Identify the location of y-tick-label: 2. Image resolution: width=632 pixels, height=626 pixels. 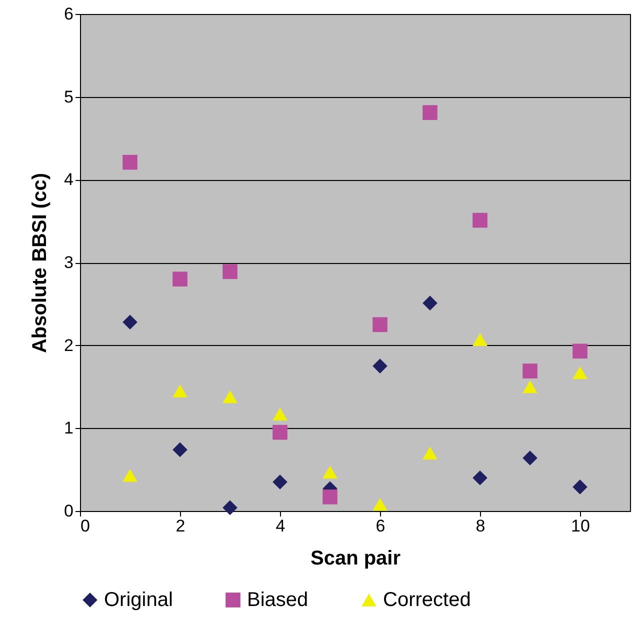
(69, 345).